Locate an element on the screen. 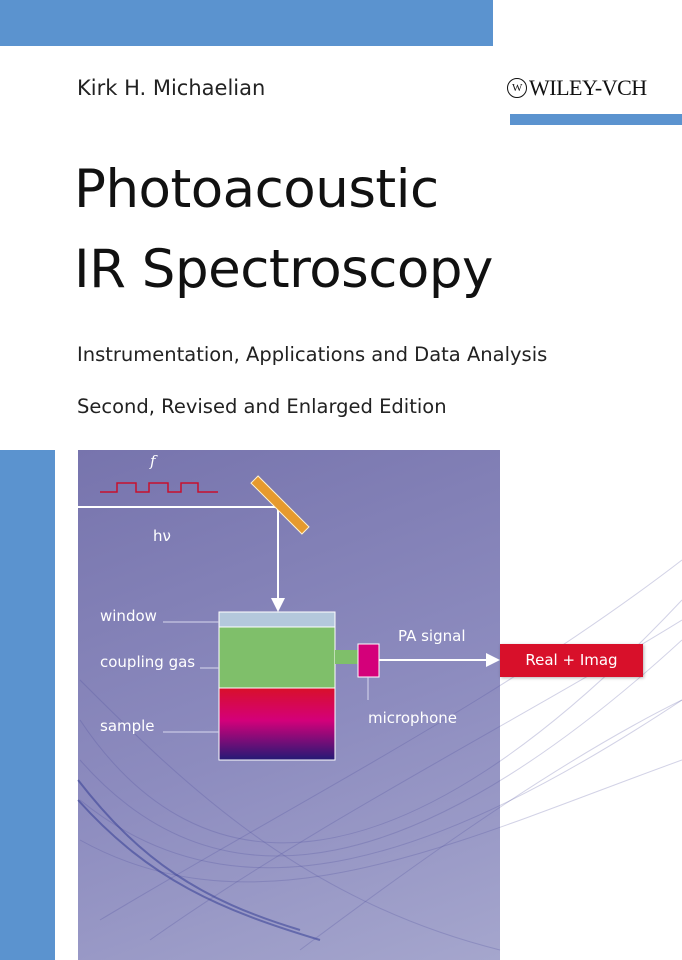 Image resolution: width=682 pixels, height=960 pixels. beam-arrowhead is located at coordinates (278, 605).